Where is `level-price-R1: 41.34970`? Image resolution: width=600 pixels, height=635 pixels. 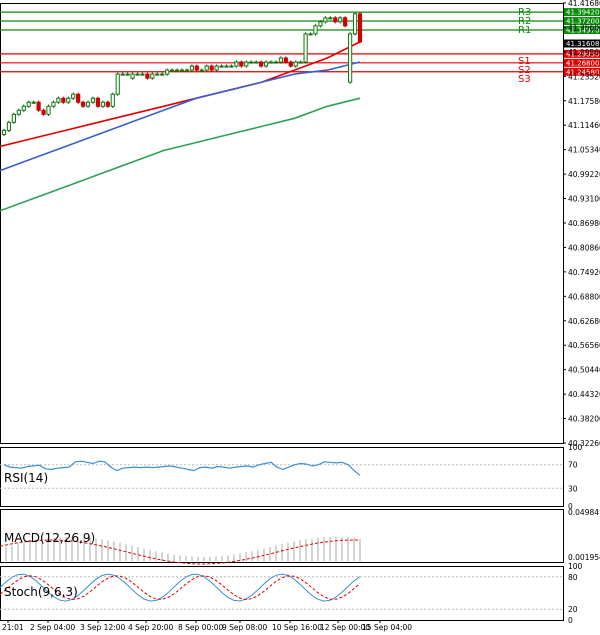
level-price-R1: 41.34970 is located at coordinates (582, 30).